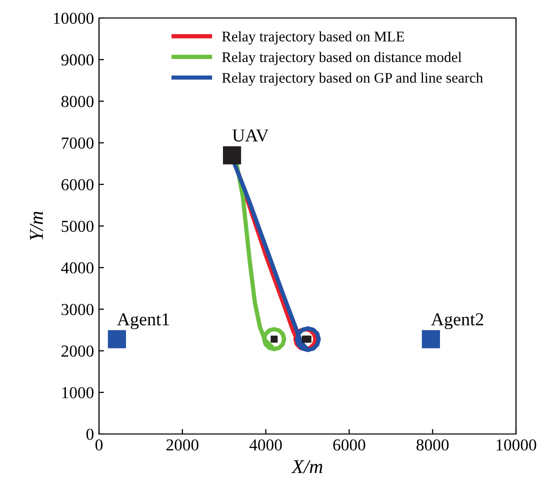 This screenshot has height=495, width=543. What do you see at coordinates (77, 102) in the screenshot?
I see `y-tick-label: 8000` at bounding box center [77, 102].